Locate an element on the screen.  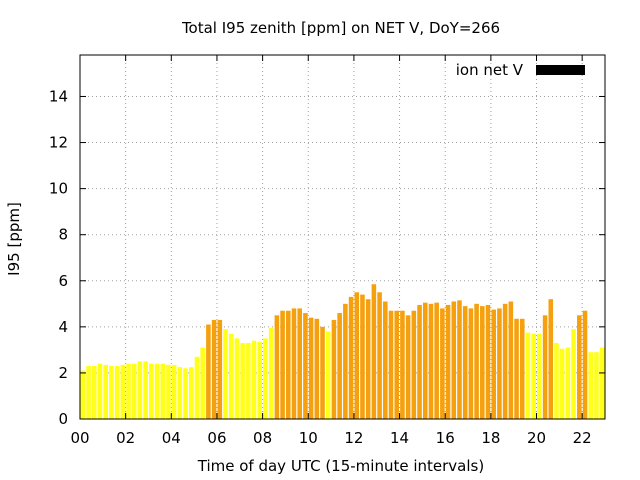
x-tick-label: 08 is located at coordinates (262, 438).